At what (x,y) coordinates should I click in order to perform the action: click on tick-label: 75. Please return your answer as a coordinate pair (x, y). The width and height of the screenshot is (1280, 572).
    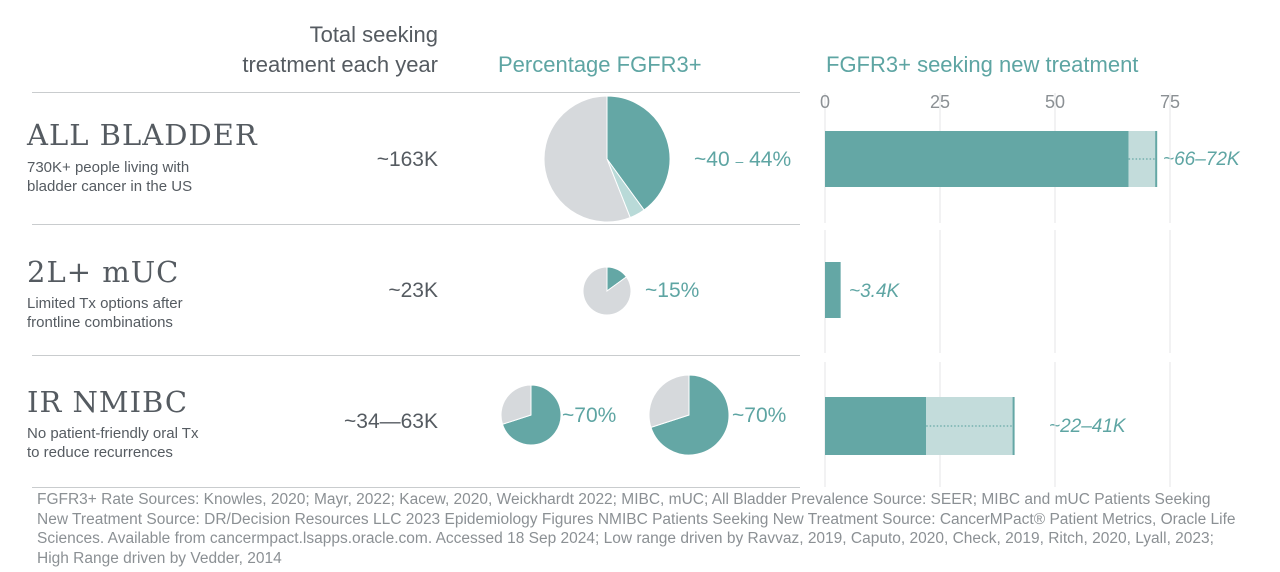
    Looking at the image, I should click on (1170, 102).